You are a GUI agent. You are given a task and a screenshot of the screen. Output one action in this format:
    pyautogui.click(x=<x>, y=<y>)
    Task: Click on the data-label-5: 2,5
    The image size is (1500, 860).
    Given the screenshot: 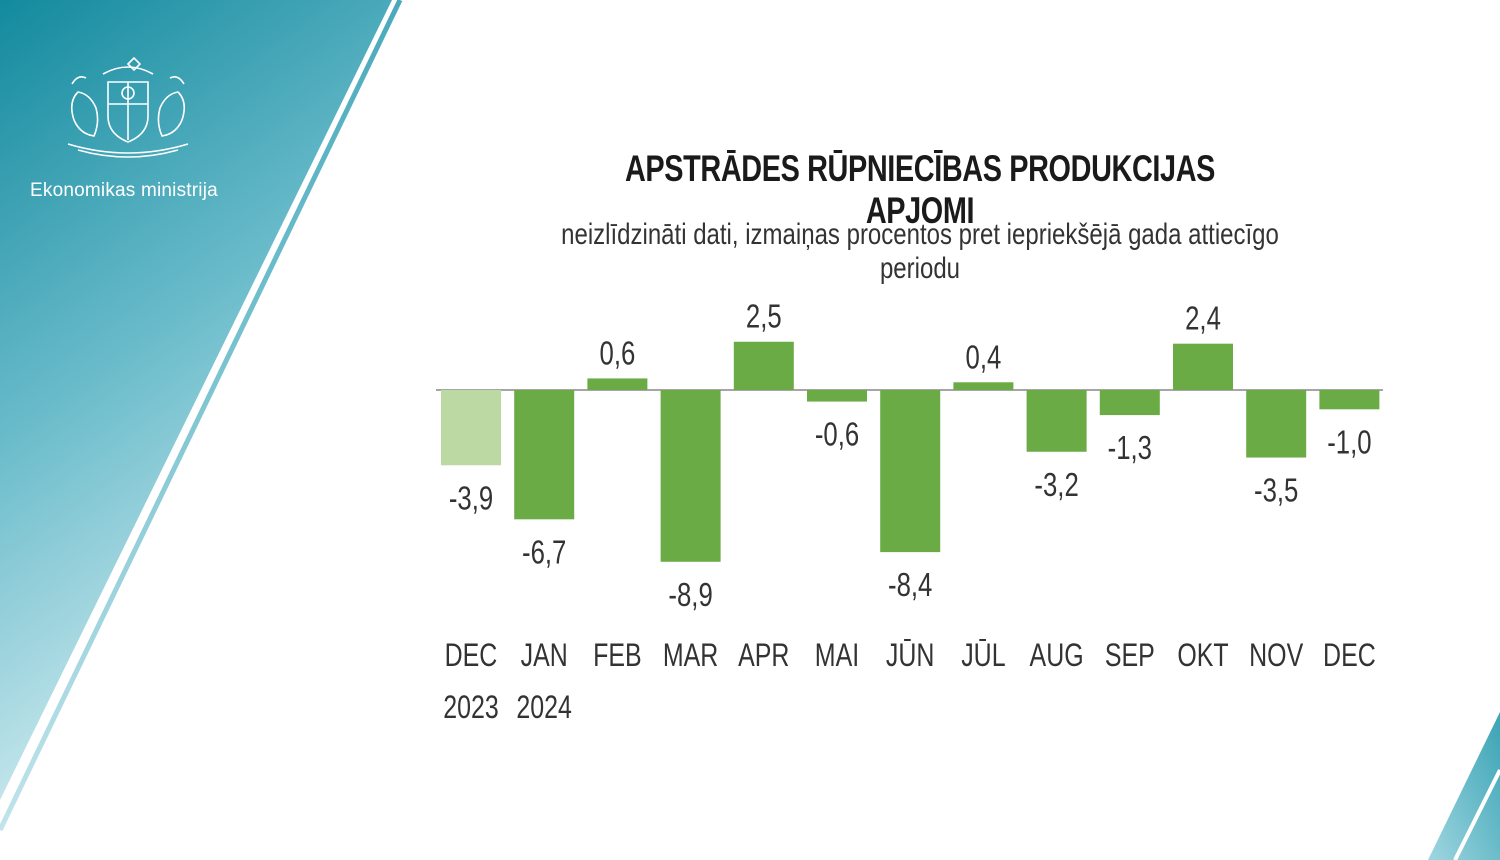 What is the action you would take?
    pyautogui.click(x=764, y=317)
    